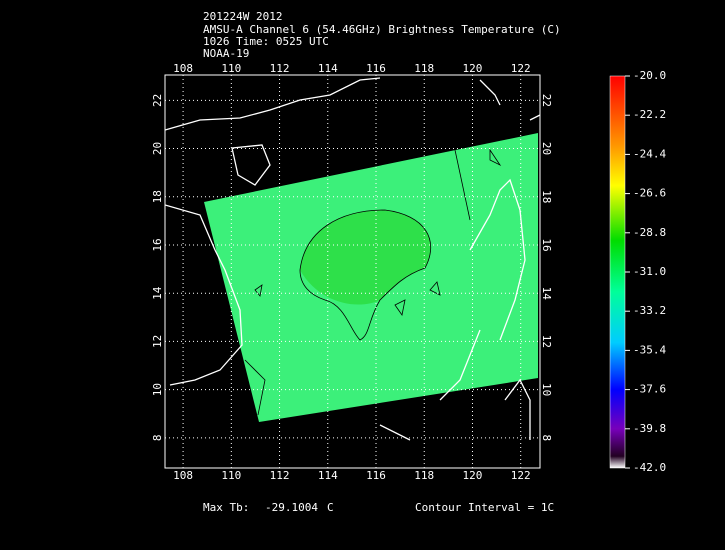  Describe the element at coordinates (649, 271) in the screenshot. I see `colorbar-label: -31.0` at that location.